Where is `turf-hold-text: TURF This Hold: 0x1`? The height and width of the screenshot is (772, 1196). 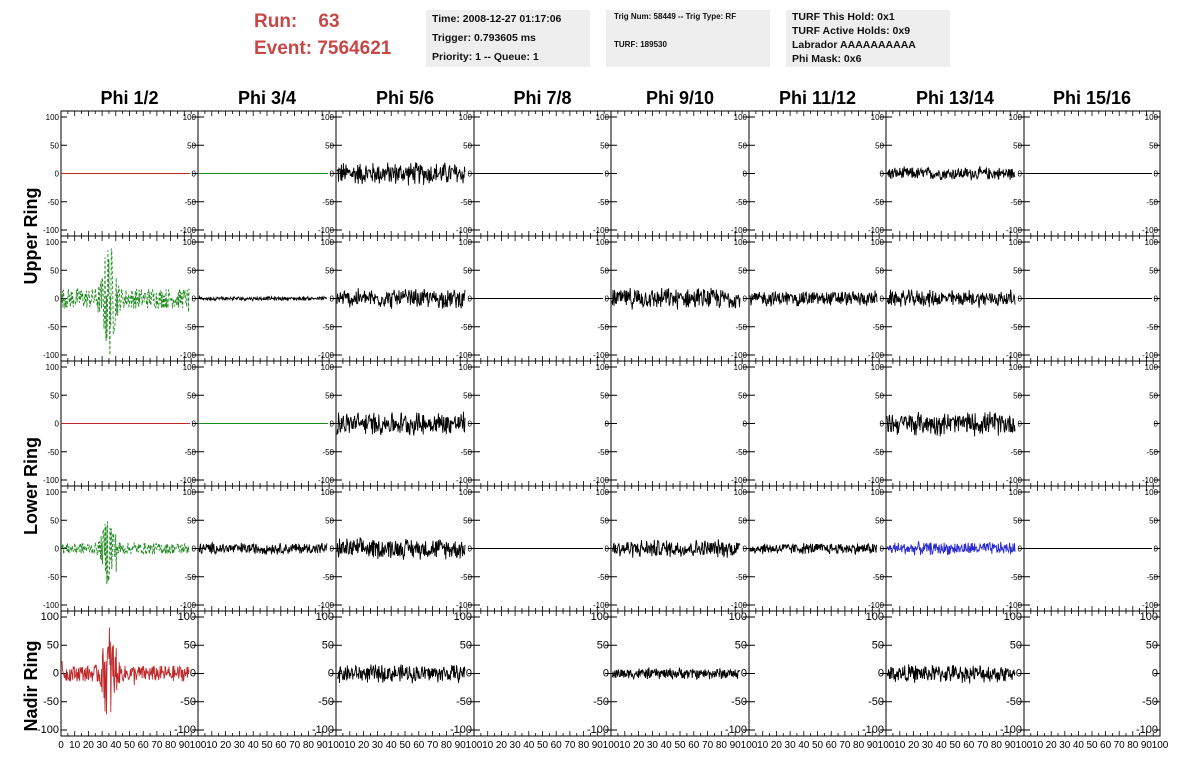 turf-hold-text: TURF This Hold: 0x1 is located at coordinates (843, 17).